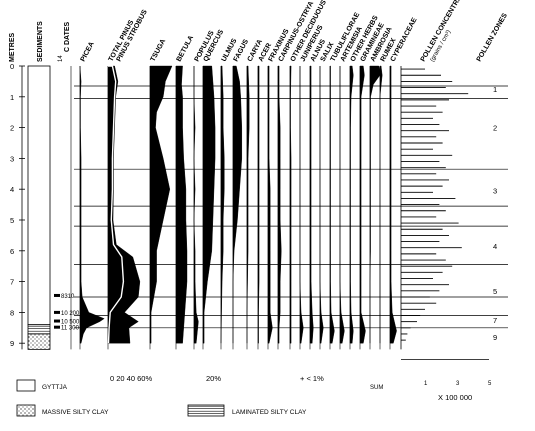 The image size is (535, 431). Describe the element at coordinates (375, 204) in the screenshot. I see `curve-ambrosia` at that location.